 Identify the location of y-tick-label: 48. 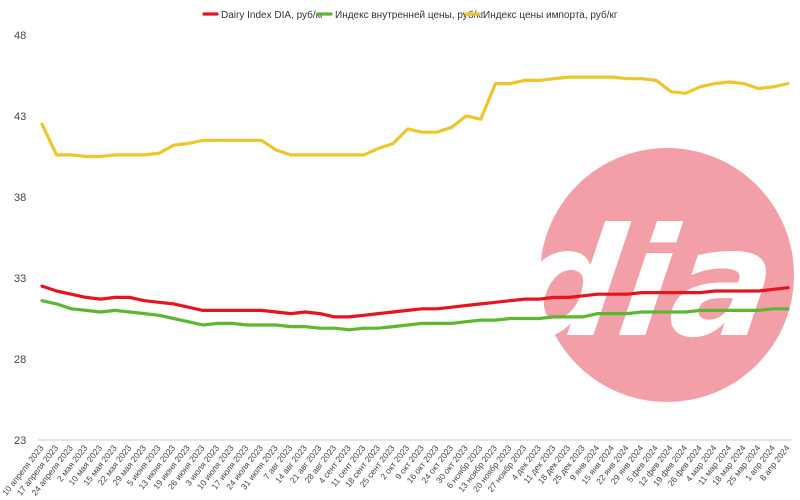
(20, 36).